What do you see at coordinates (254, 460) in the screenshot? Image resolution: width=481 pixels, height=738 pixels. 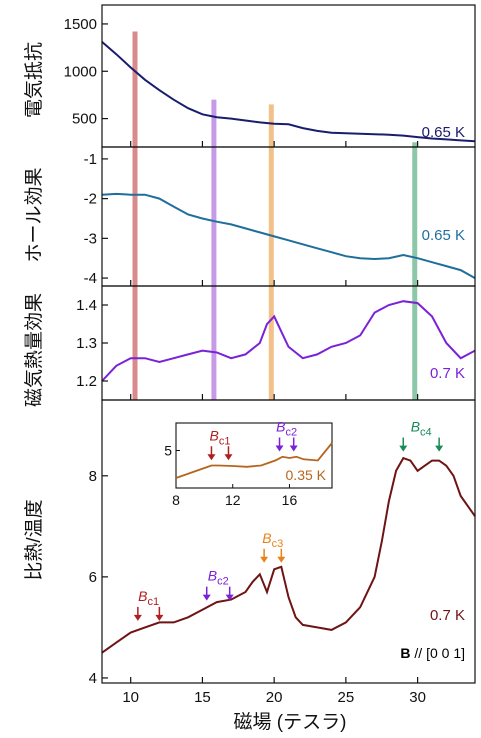 I see `series-inset` at bounding box center [254, 460].